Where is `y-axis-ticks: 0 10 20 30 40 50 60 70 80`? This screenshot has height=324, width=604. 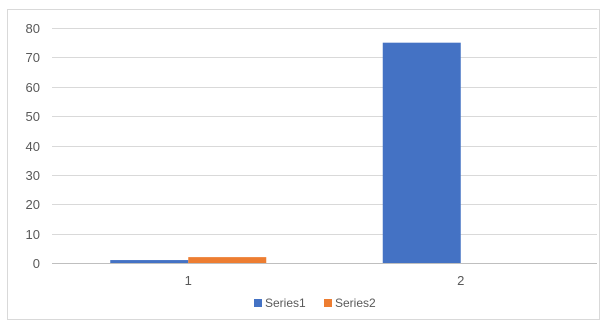 y-axis-ticks: 0 10 20 30 40 50 60 70 80 is located at coordinates (33, 146).